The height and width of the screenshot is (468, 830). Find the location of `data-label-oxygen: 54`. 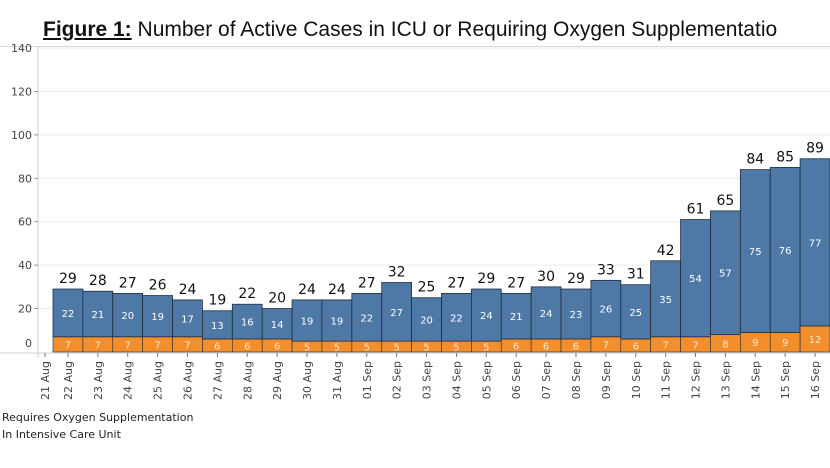

data-label-oxygen: 54 is located at coordinates (695, 279).